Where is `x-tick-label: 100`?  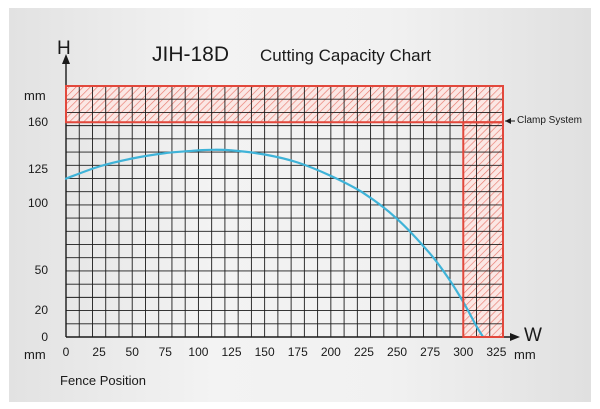 x-tick-label: 100 is located at coordinates (198, 352).